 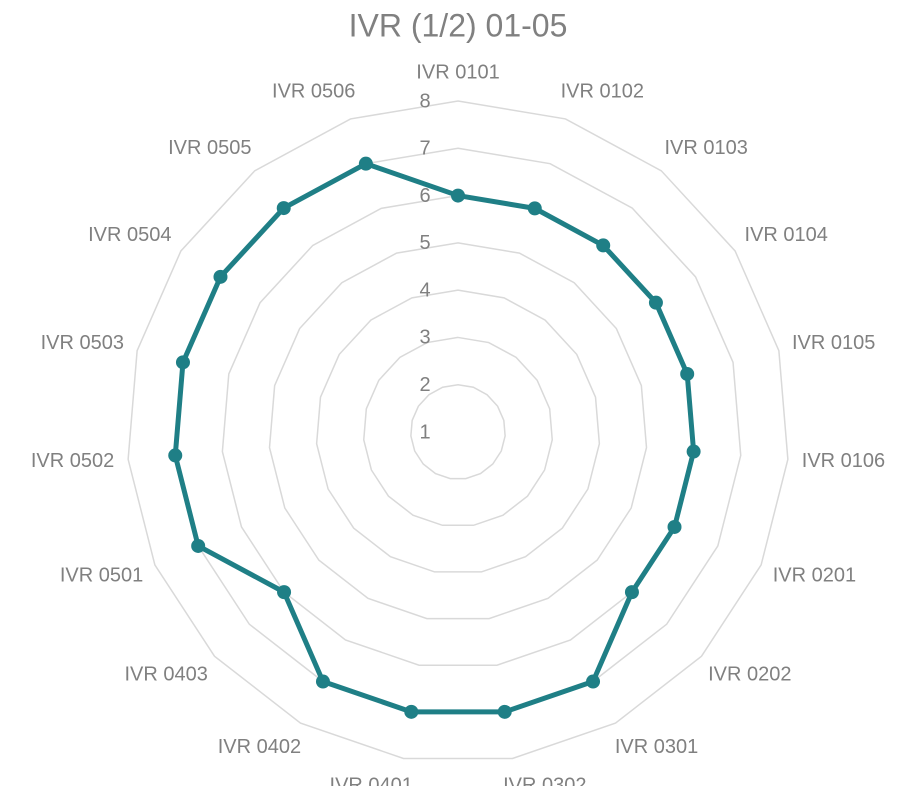 I want to click on category-label: IVR 0102, so click(x=602, y=92).